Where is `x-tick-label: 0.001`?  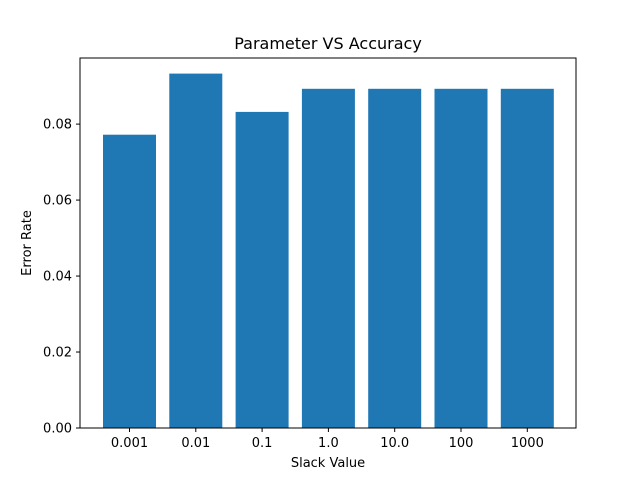
x-tick-label: 0.001 is located at coordinates (129, 443).